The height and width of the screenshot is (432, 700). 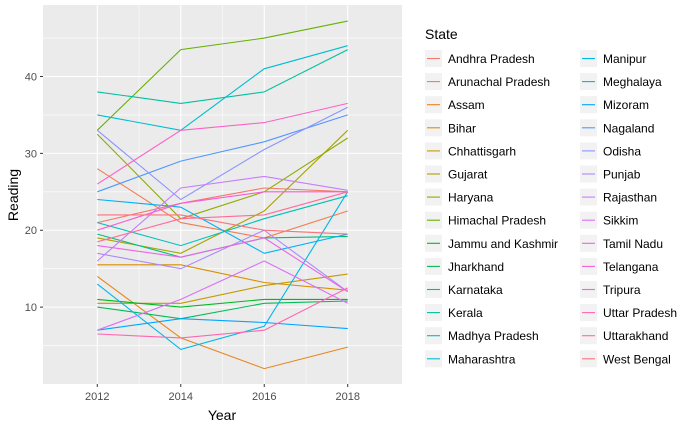 I want to click on series-line-uttar-pradesh, so click(x=222, y=313).